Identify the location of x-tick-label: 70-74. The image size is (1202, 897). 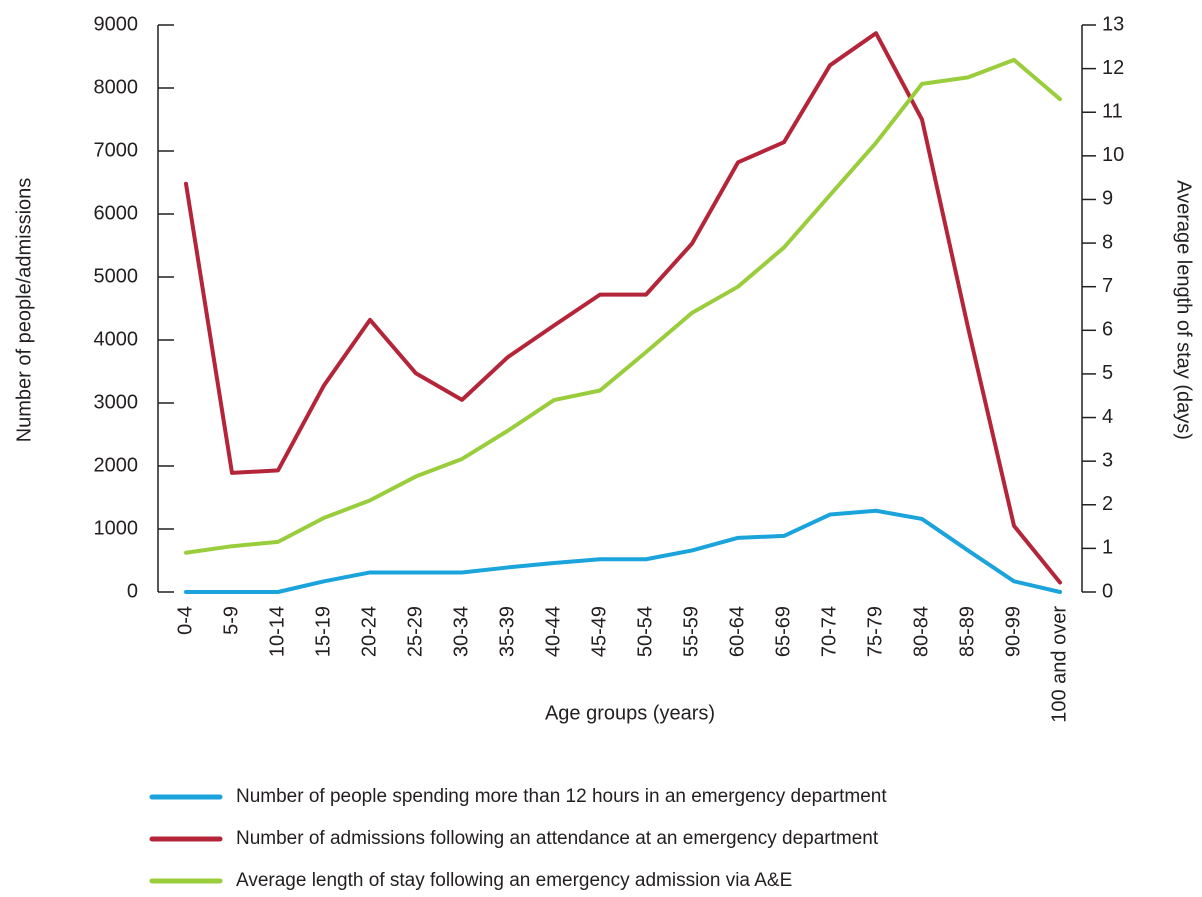
(829, 631).